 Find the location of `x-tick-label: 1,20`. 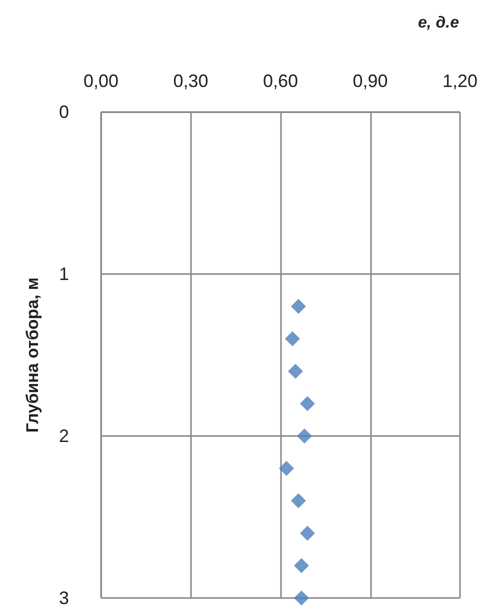

x-tick-label: 1,20 is located at coordinates (460, 81).